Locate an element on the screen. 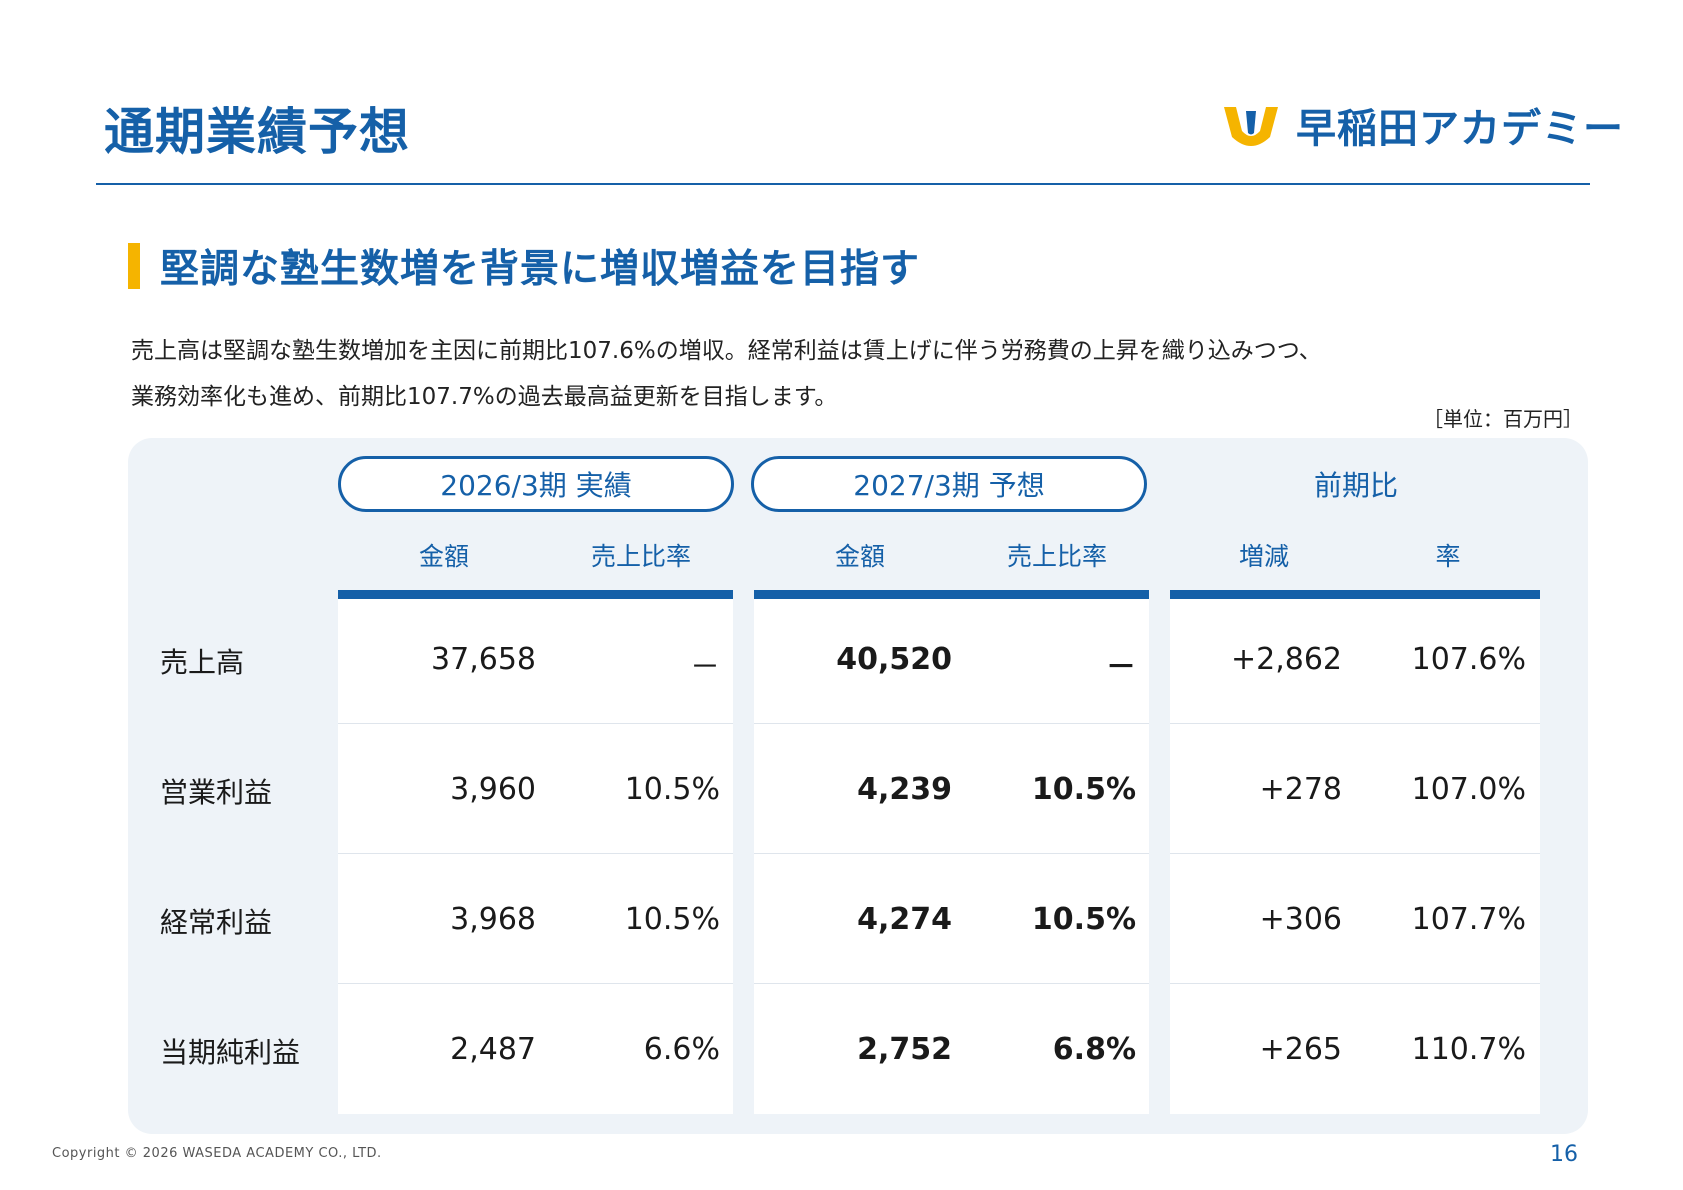  cell-value: 6.6% is located at coordinates (681, 1049).